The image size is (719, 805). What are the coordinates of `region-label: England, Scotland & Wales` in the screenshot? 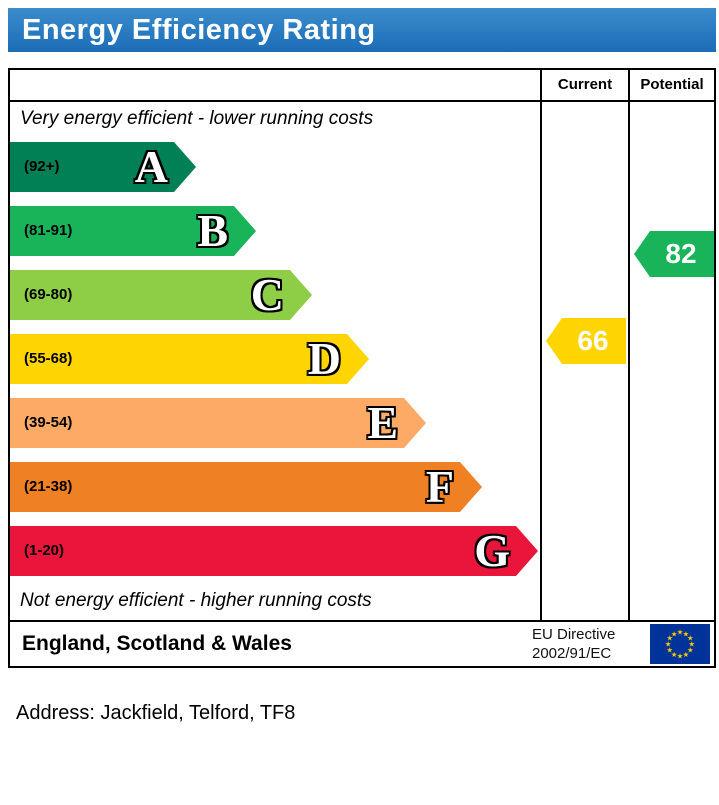 It's located at (157, 643).